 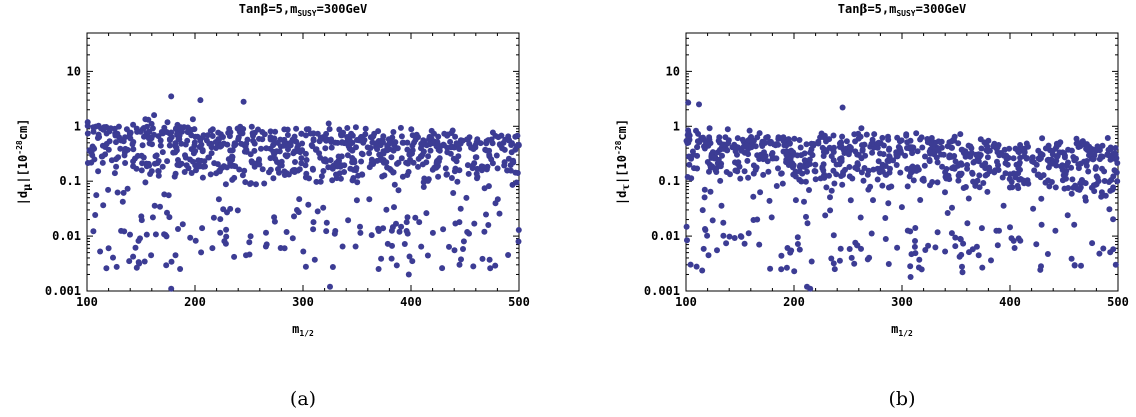 What do you see at coordinates (673, 71) in the screenshot?
I see `y-tick-label: 10` at bounding box center [673, 71].